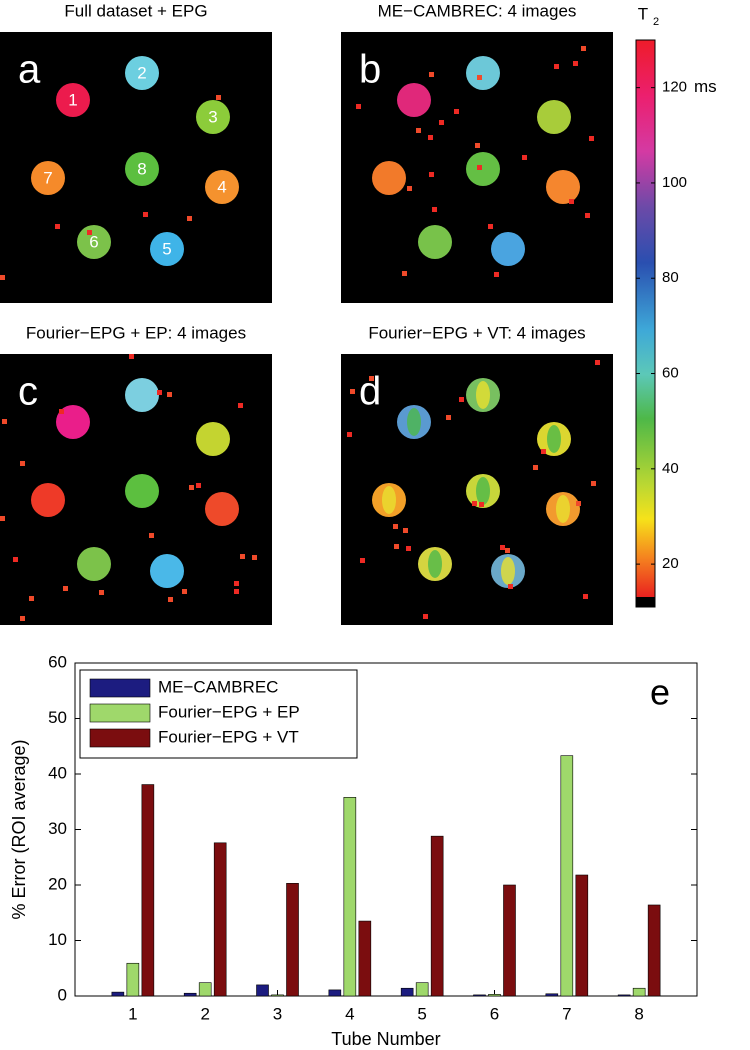  I want to click on y-tick-label: 30, so click(57, 828).